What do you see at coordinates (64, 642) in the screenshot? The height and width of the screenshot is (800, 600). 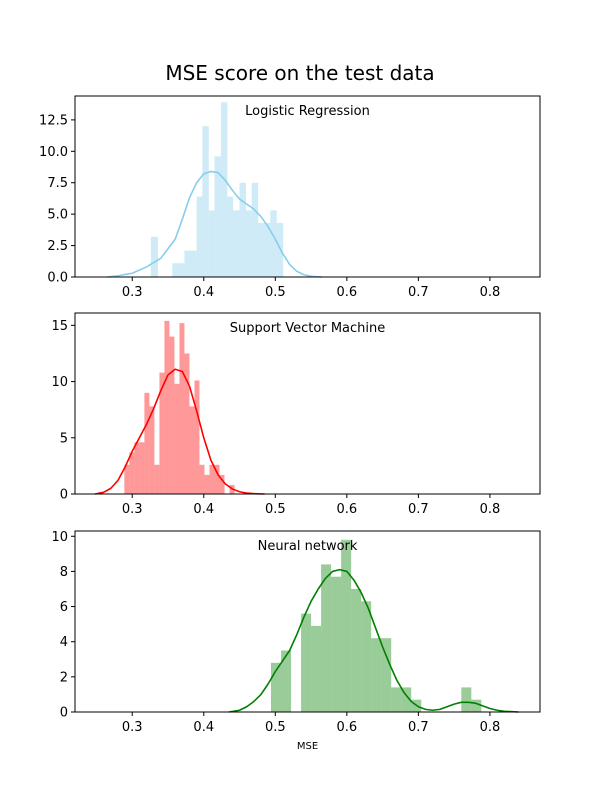 I see `y-tick-label: 4` at bounding box center [64, 642].